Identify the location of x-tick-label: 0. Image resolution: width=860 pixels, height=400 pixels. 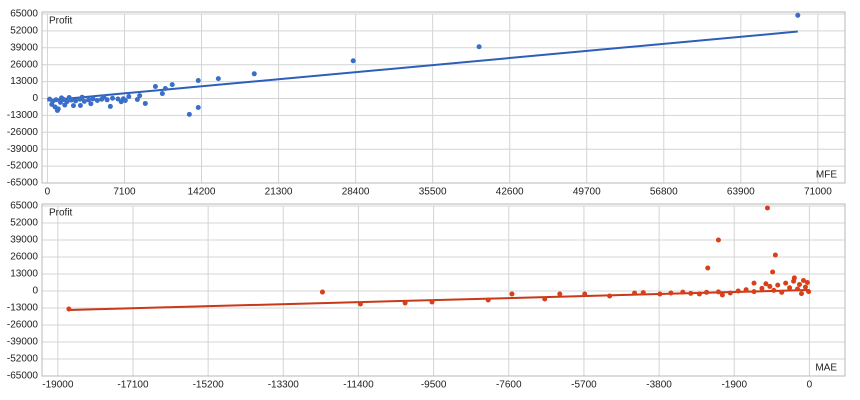
(810, 385).